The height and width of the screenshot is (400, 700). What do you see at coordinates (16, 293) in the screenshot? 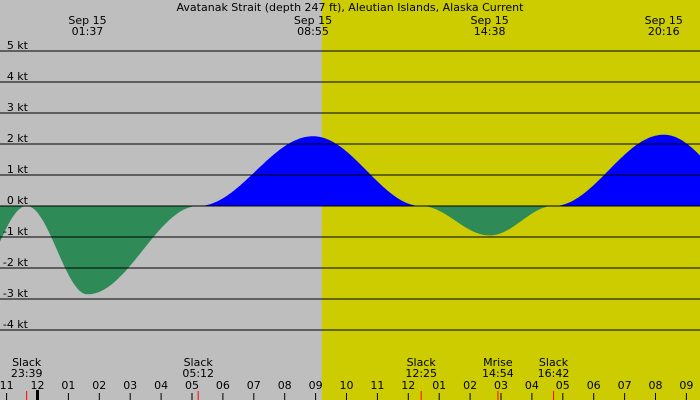
I see `y-tick-label: -3 kt` at bounding box center [16, 293].